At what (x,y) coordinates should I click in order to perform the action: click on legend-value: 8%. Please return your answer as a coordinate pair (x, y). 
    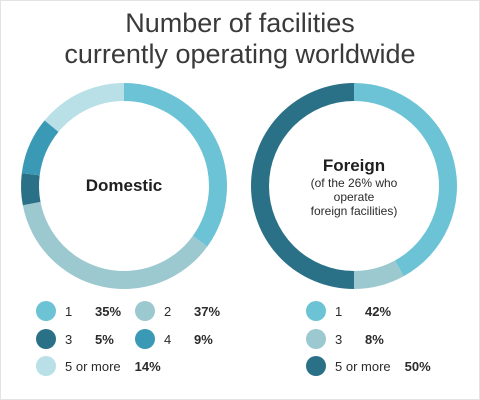
    Looking at the image, I should click on (374, 339).